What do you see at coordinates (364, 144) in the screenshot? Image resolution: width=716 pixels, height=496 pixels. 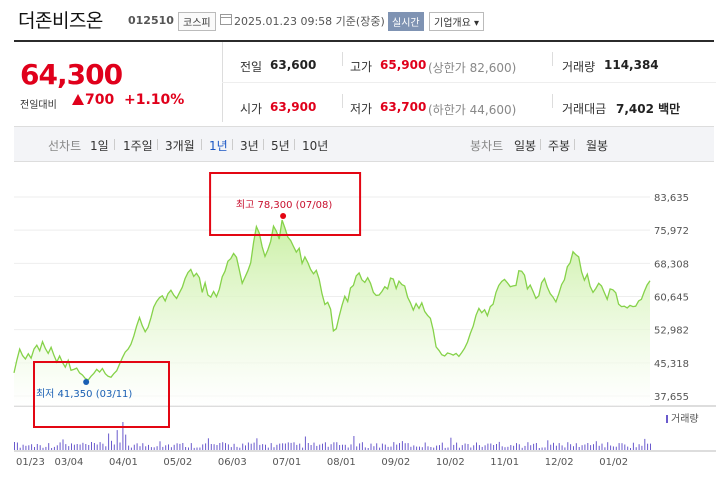 I see `chart-tabs: 선차트 1일 1주일 3개월 1년 3년 5년 10년 봉차트 일봉 주봉 월봉` at bounding box center [364, 144].